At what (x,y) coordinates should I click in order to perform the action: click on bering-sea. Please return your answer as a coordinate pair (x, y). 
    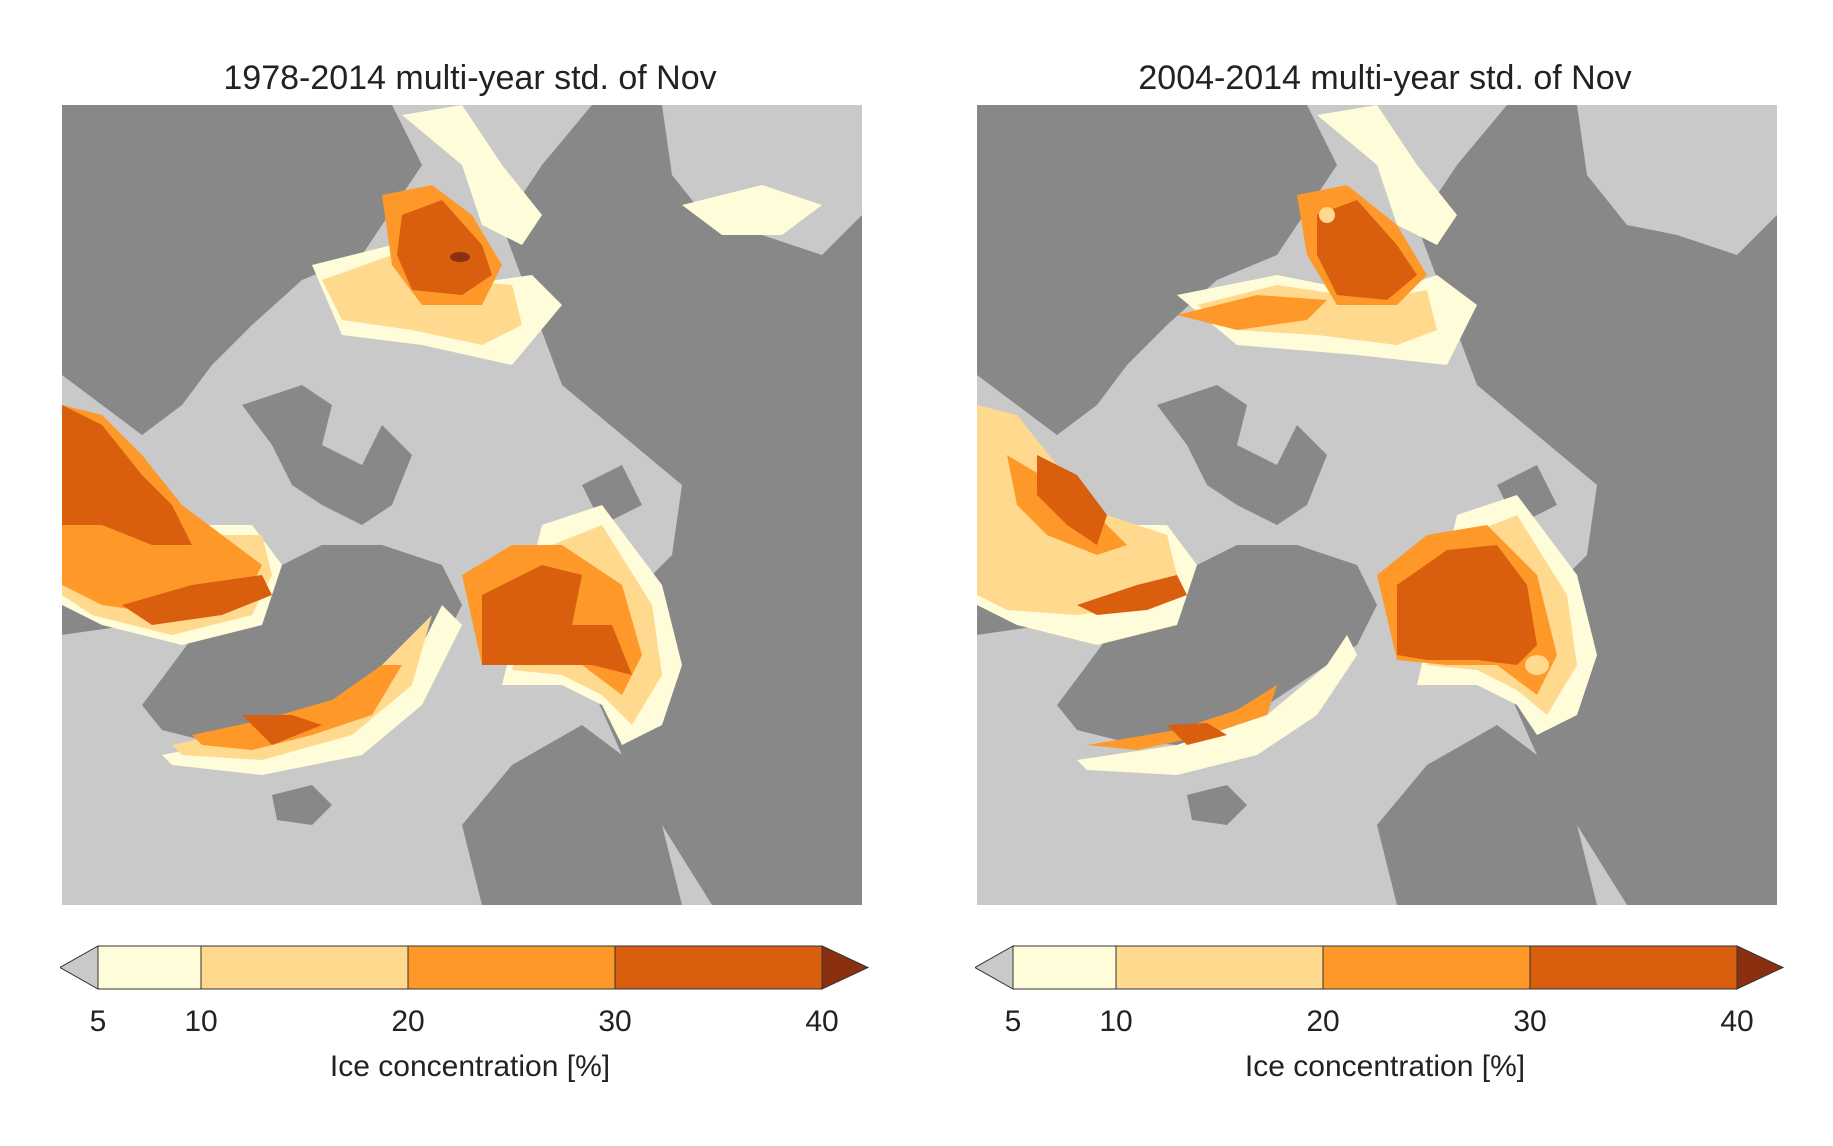
    Looking at the image, I should click on (1677, 180).